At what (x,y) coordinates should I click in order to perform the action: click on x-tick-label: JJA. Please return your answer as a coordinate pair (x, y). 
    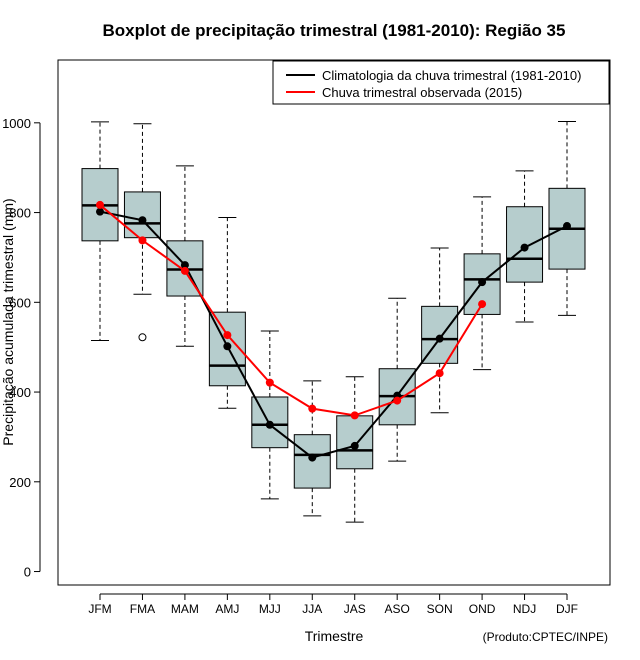
    Looking at the image, I should click on (312, 609).